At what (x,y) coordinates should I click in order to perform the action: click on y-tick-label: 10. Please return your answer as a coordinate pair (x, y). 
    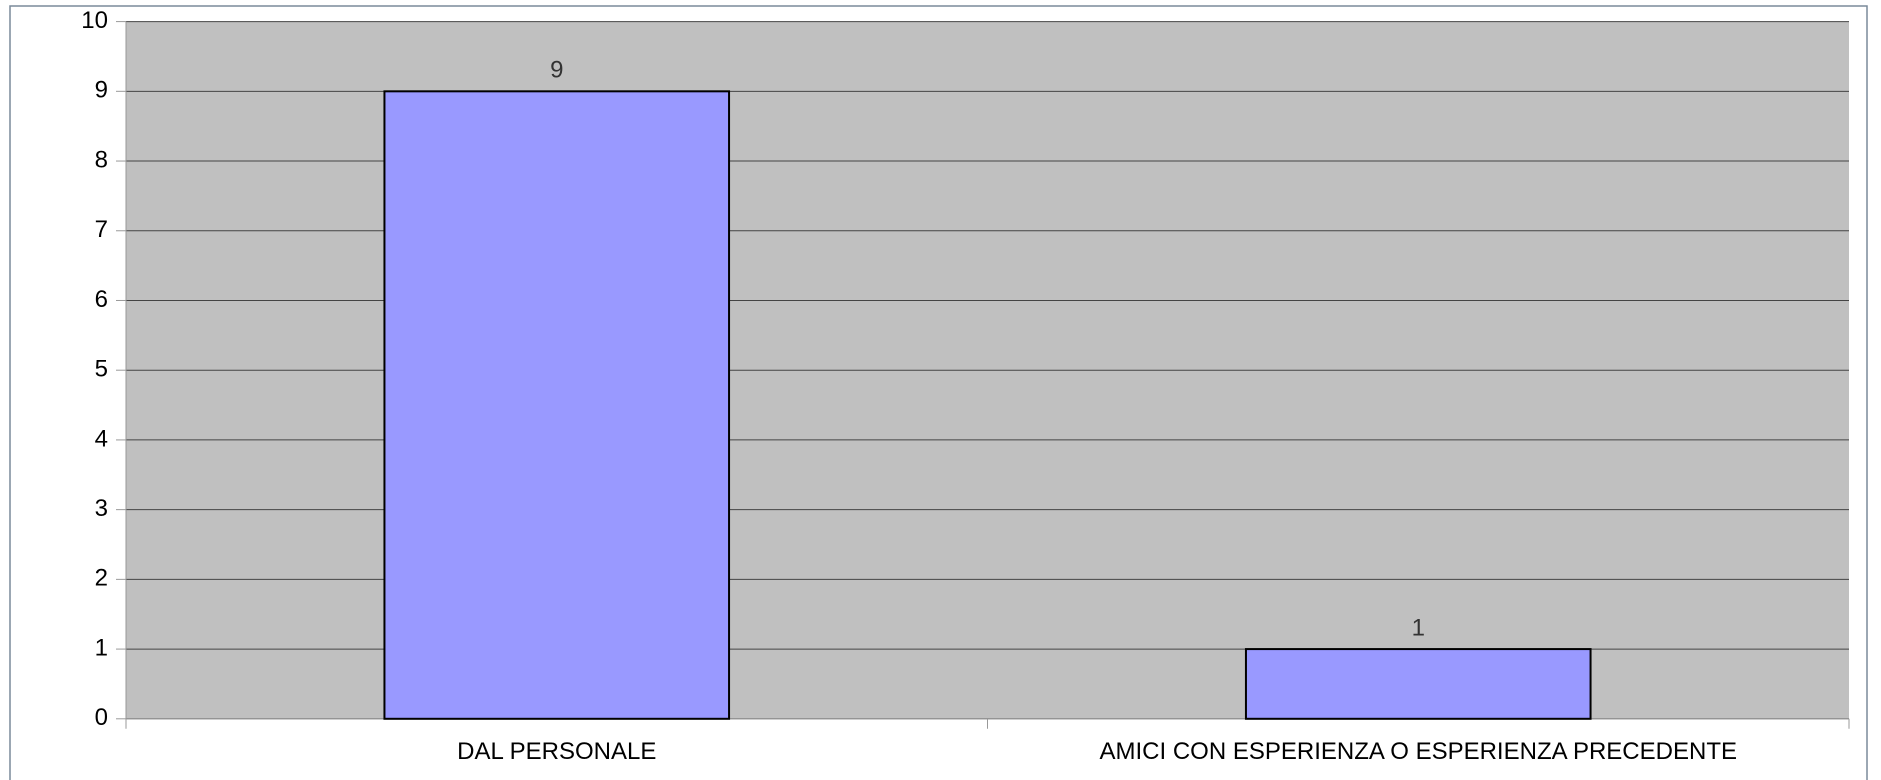
    Looking at the image, I should click on (94, 20).